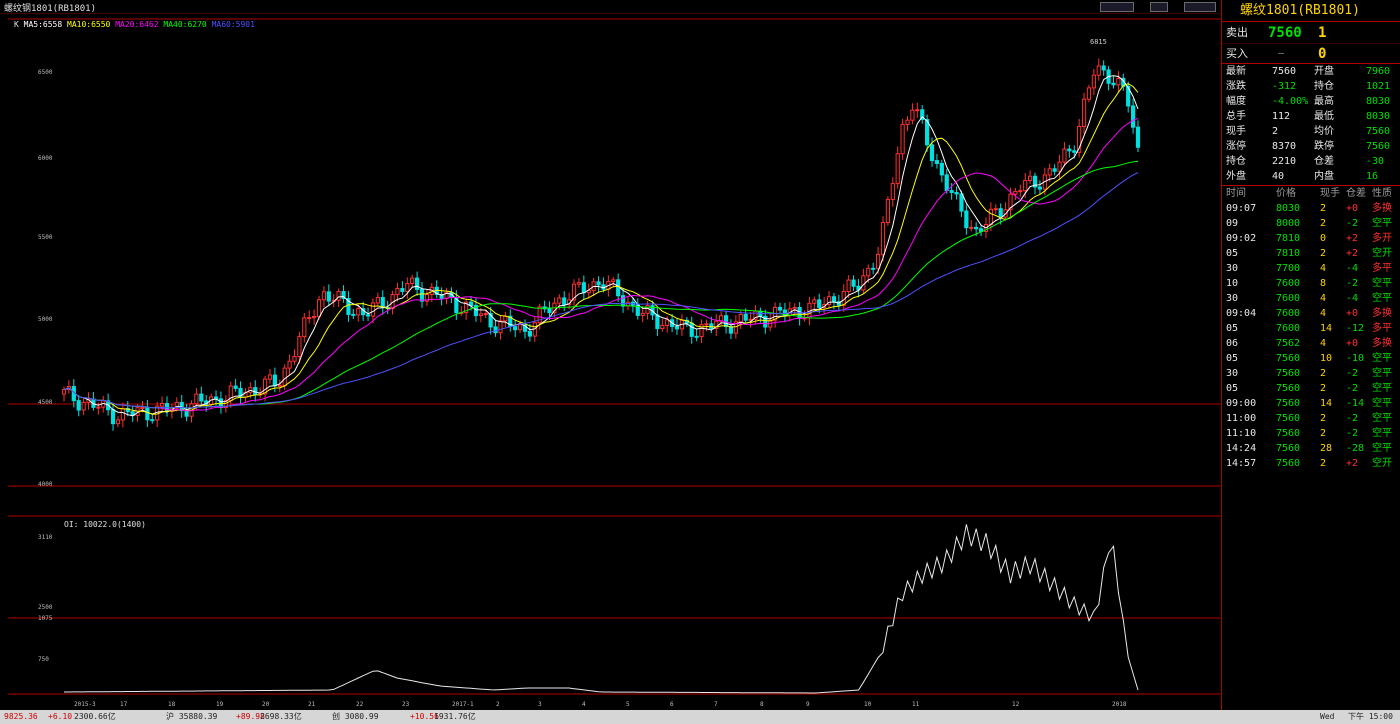 Image resolution: width=1400 pixels, height=724 pixels. I want to click on tick-row: 05 7810 2 +2 空开, so click(1311, 253).